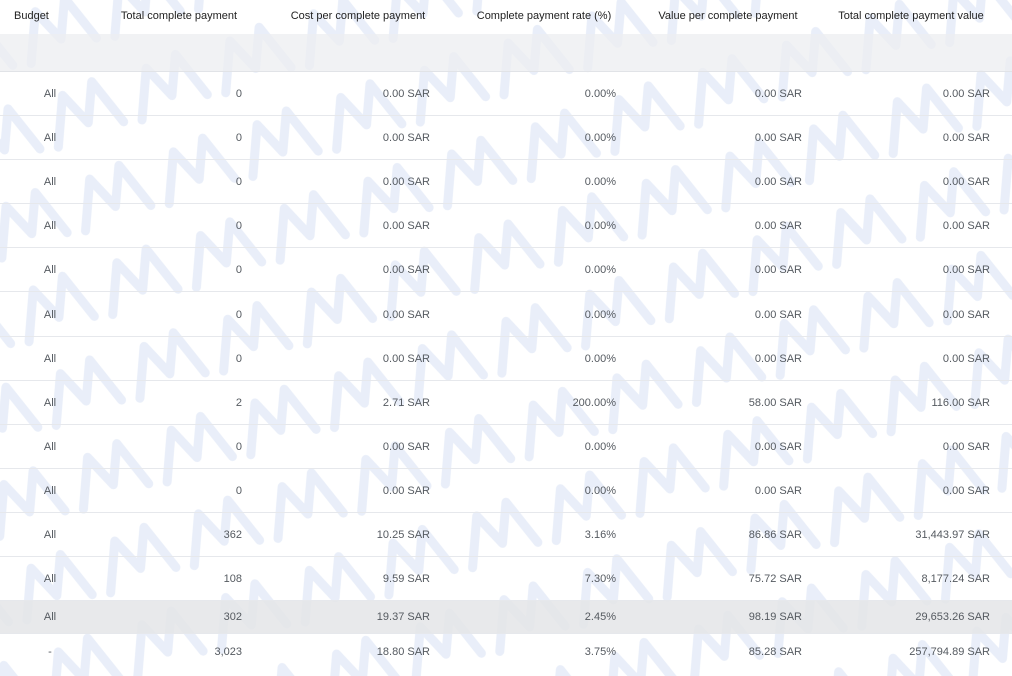 The image size is (1012, 676). Describe the element at coordinates (506, 53) in the screenshot. I see `filter-row` at that location.